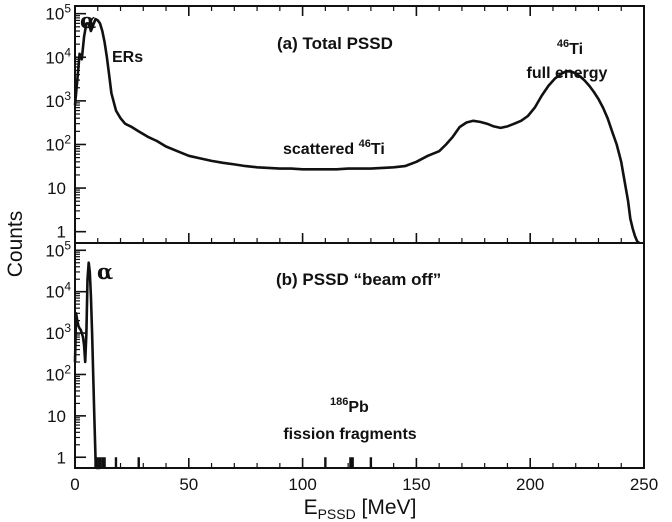  Describe the element at coordinates (127, 57) in the screenshot. I see `panel-a-ers-label: ERs` at that location.